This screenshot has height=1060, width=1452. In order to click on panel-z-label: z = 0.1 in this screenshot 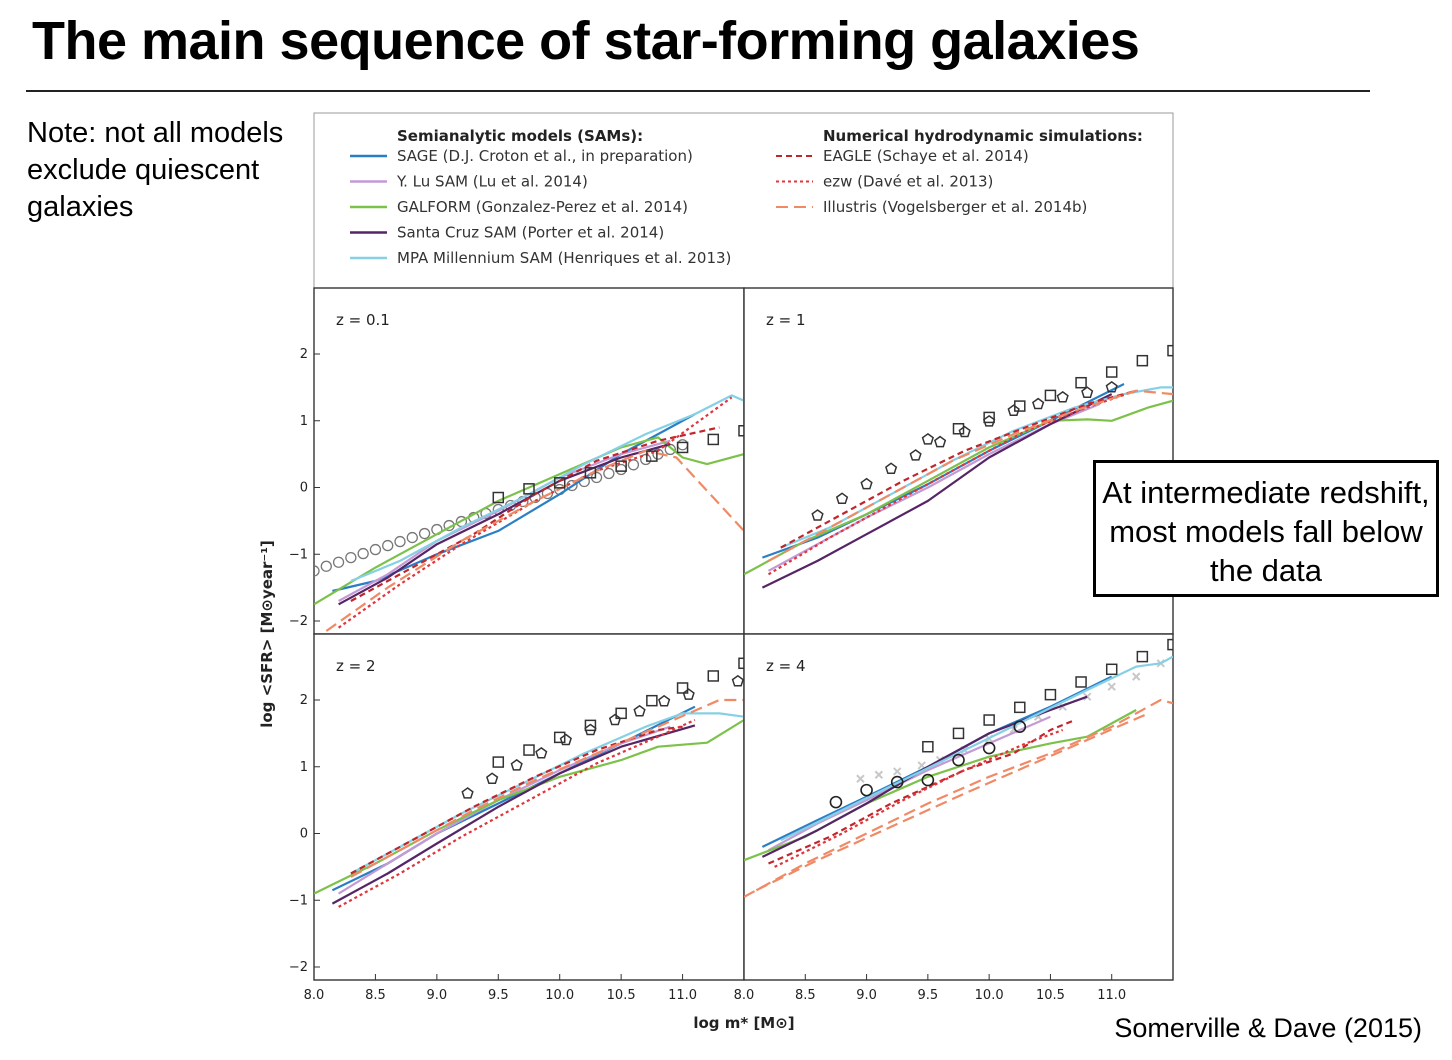, I will do `click(363, 320)`.